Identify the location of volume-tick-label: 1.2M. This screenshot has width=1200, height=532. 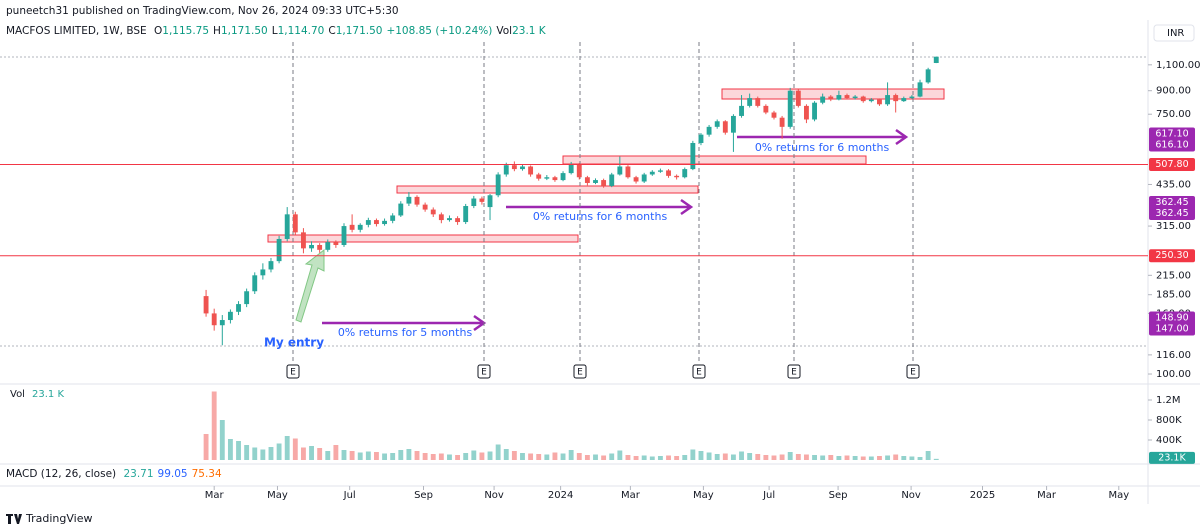
(1168, 400).